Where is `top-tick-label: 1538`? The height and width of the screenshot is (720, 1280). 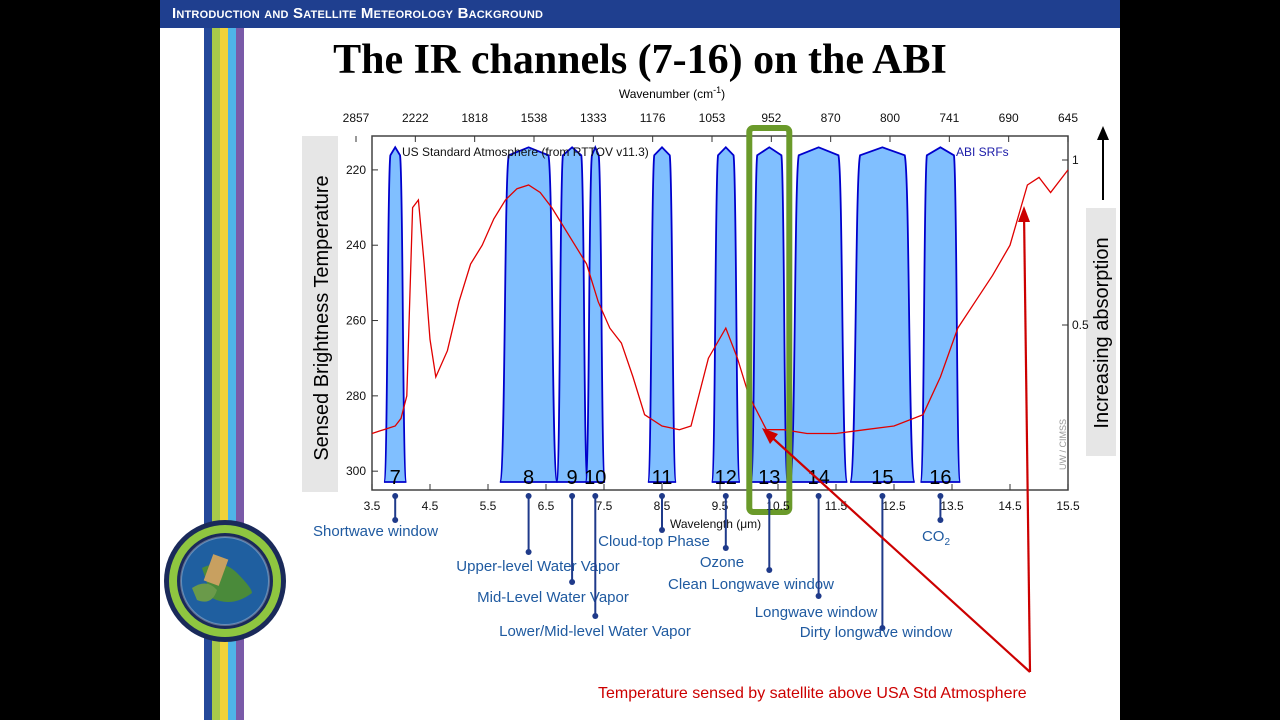
top-tick-label: 1538 is located at coordinates (534, 118).